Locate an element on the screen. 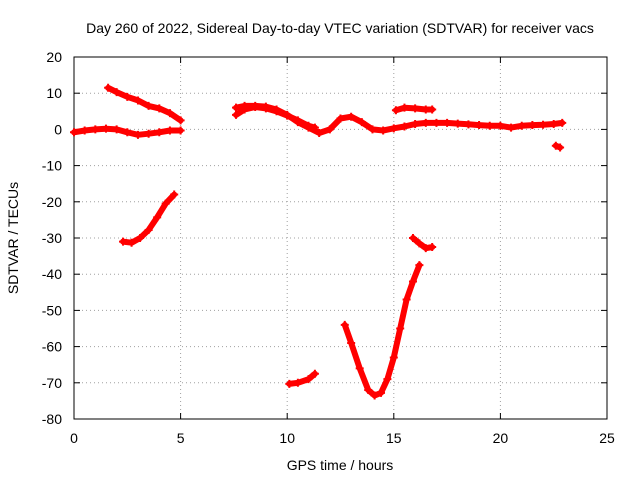 The height and width of the screenshot is (480, 640). x-tick-label: 5 is located at coordinates (181, 438).